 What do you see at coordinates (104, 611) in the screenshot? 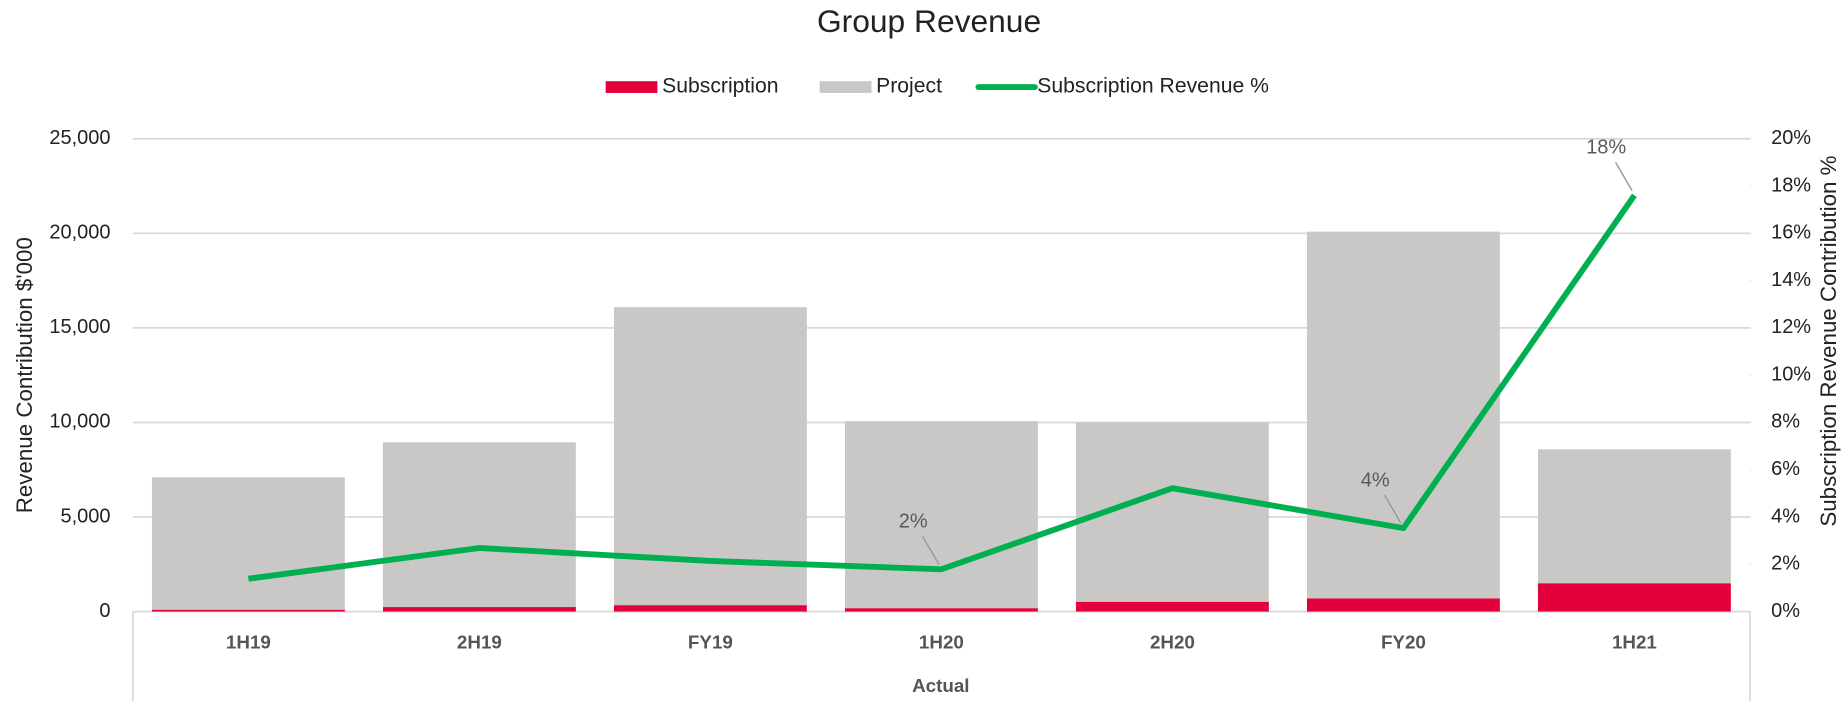
I see `y-tick-label: 0` at bounding box center [104, 611].